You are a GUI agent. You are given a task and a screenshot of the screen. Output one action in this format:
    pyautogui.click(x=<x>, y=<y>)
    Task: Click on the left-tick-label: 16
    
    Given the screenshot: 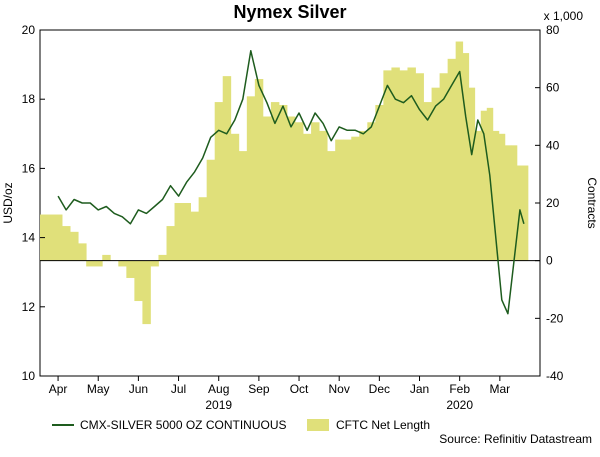 What is the action you would take?
    pyautogui.click(x=29, y=168)
    